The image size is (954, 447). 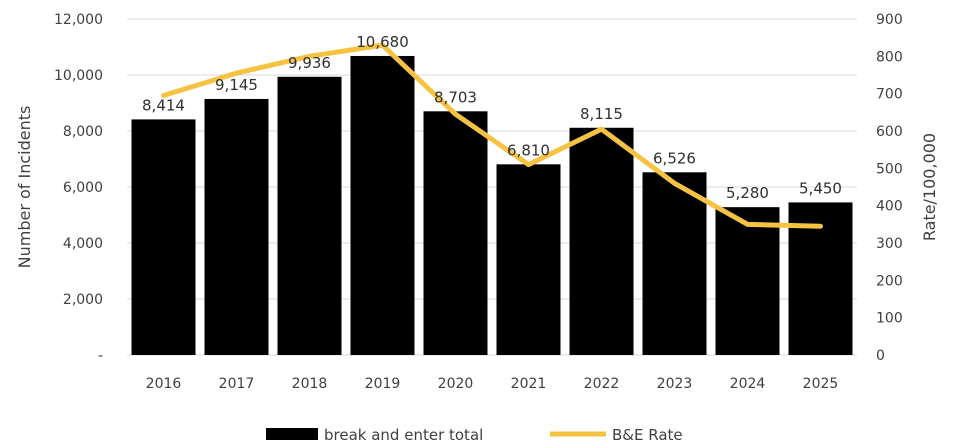 What do you see at coordinates (382, 42) in the screenshot?
I see `data-label: 10,680` at bounding box center [382, 42].